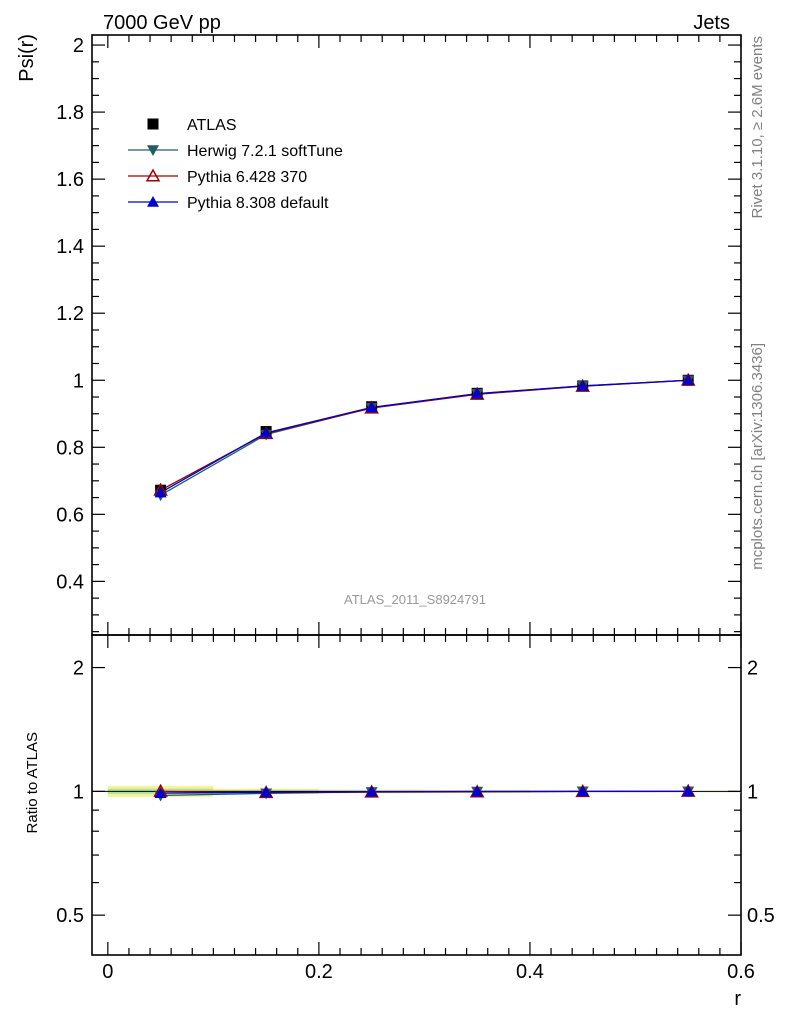 This screenshot has height=1024, width=786. I want to click on main-y-axis-label: Psi(r), so click(27, 58).